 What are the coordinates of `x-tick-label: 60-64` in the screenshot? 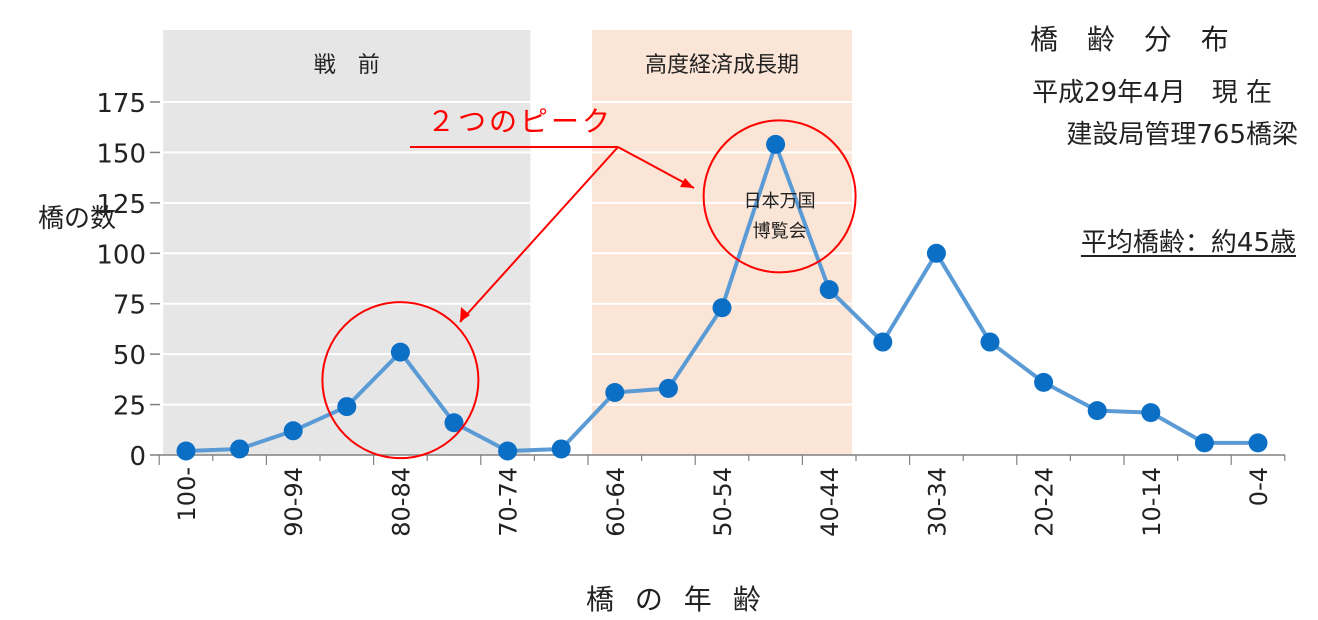 It's located at (616, 502).